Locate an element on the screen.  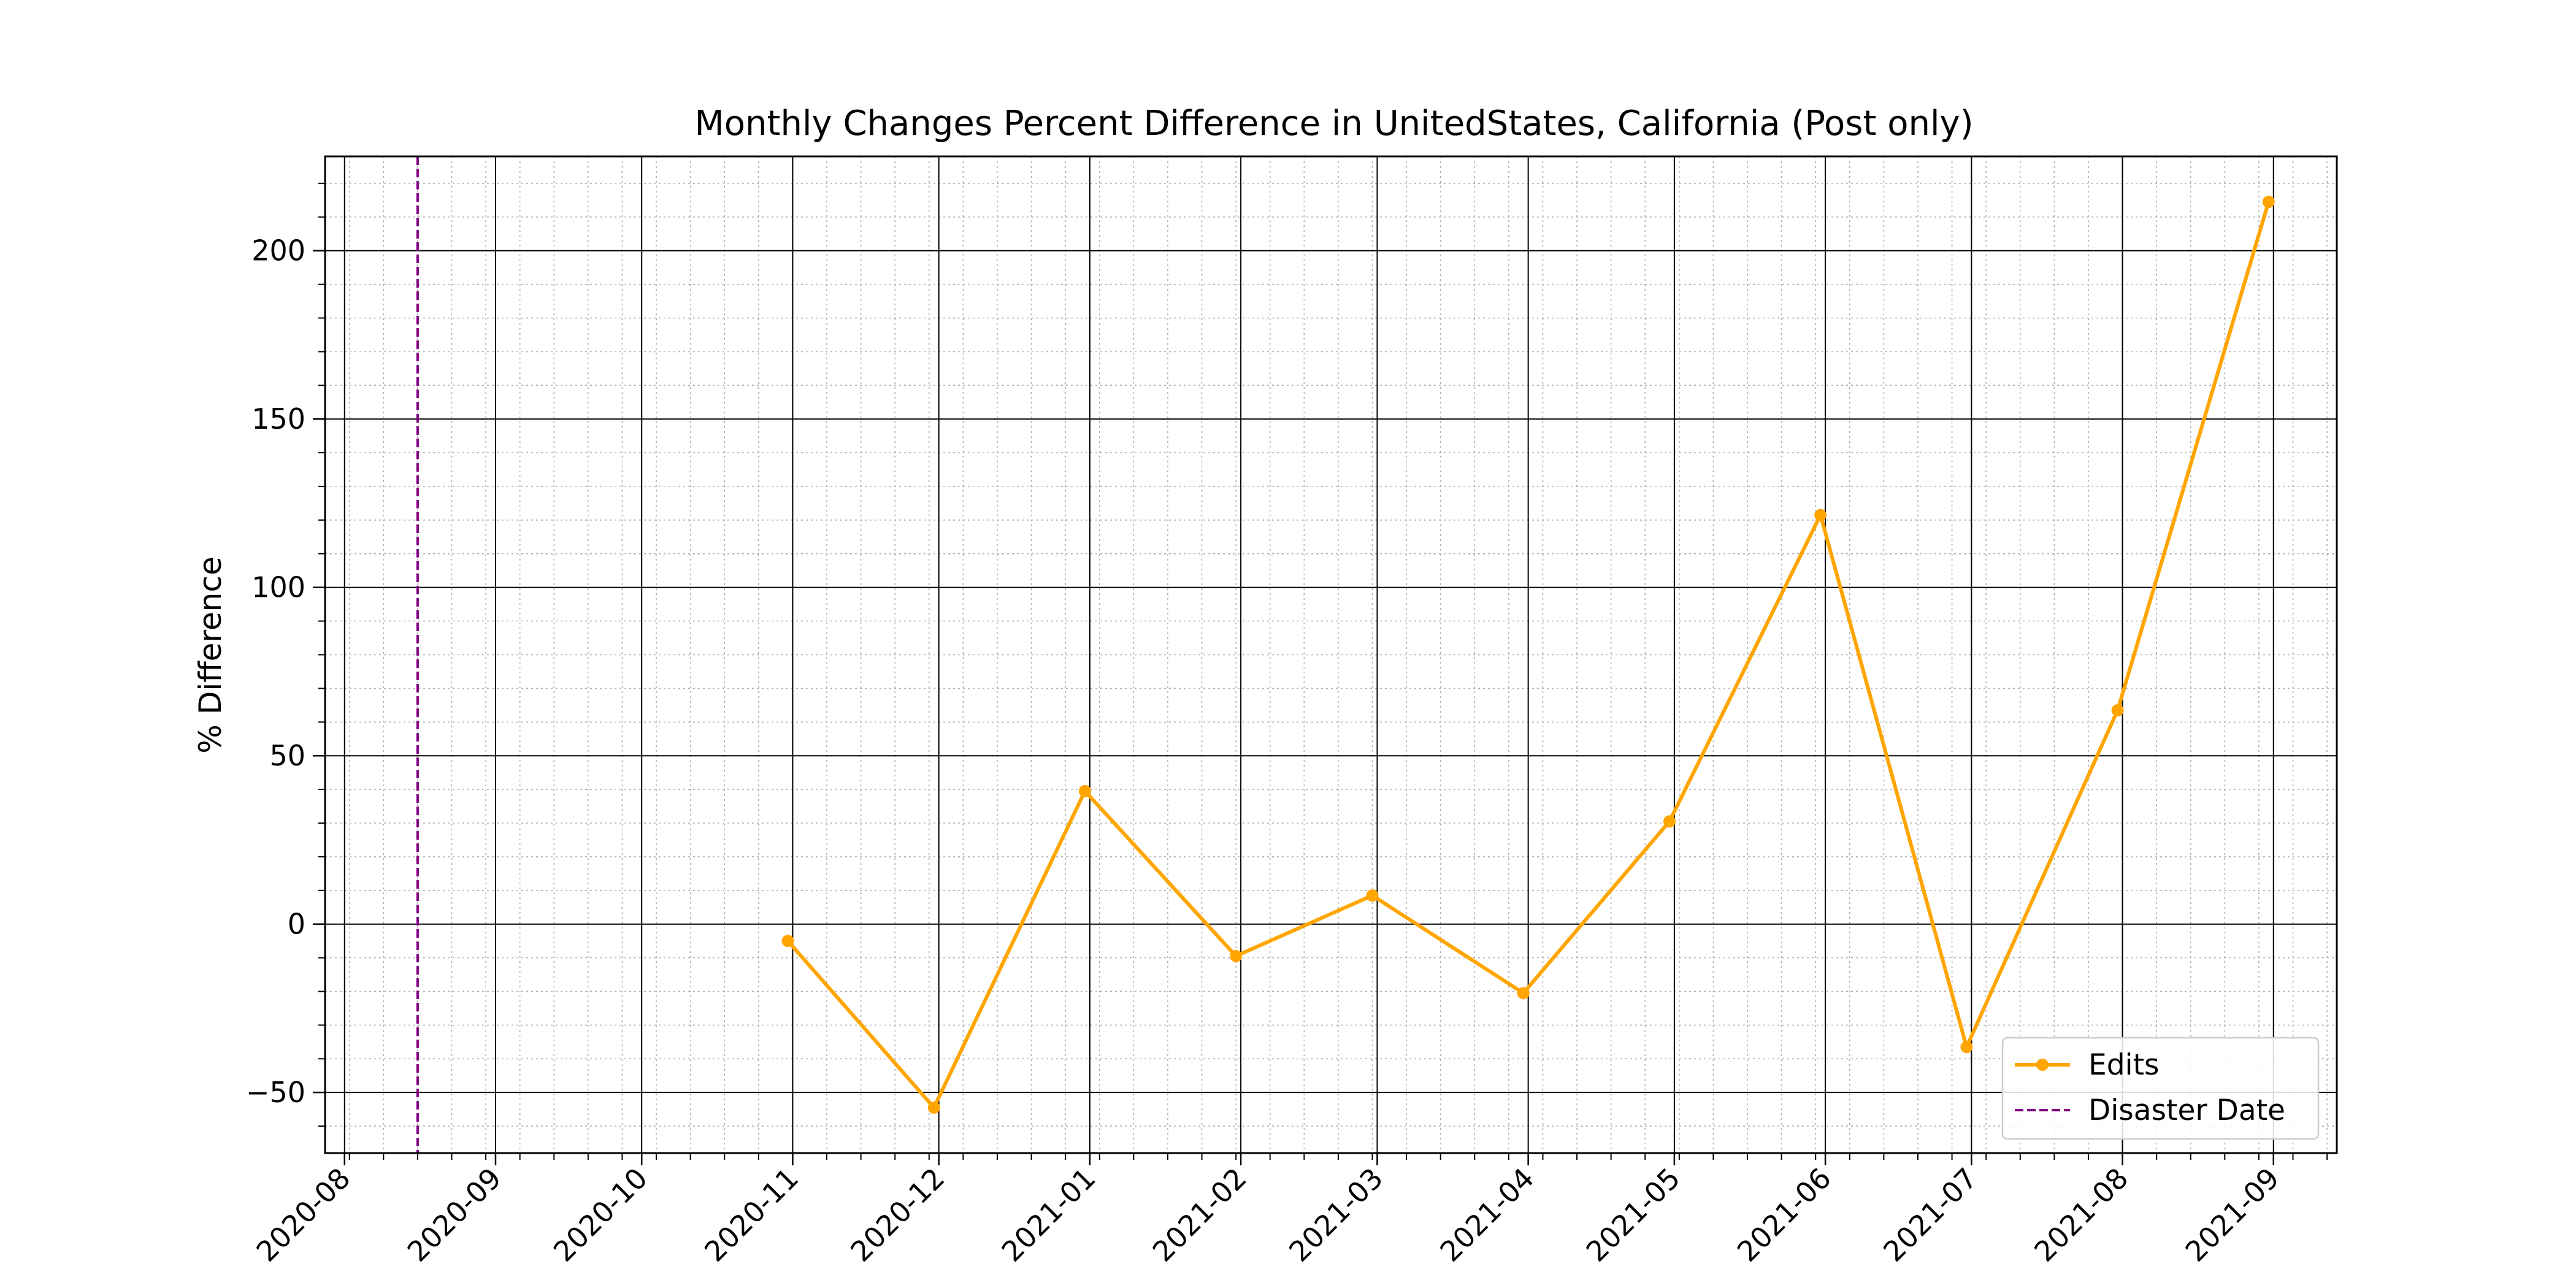
legend-label: Edits is located at coordinates (2124, 1065).